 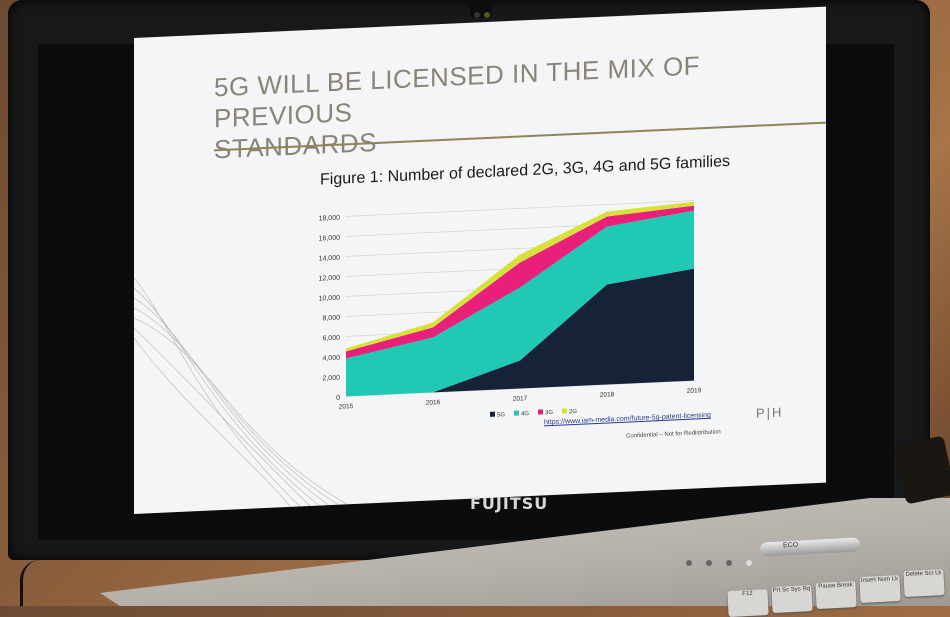 I want to click on area-series-3g, so click(x=520, y=282).